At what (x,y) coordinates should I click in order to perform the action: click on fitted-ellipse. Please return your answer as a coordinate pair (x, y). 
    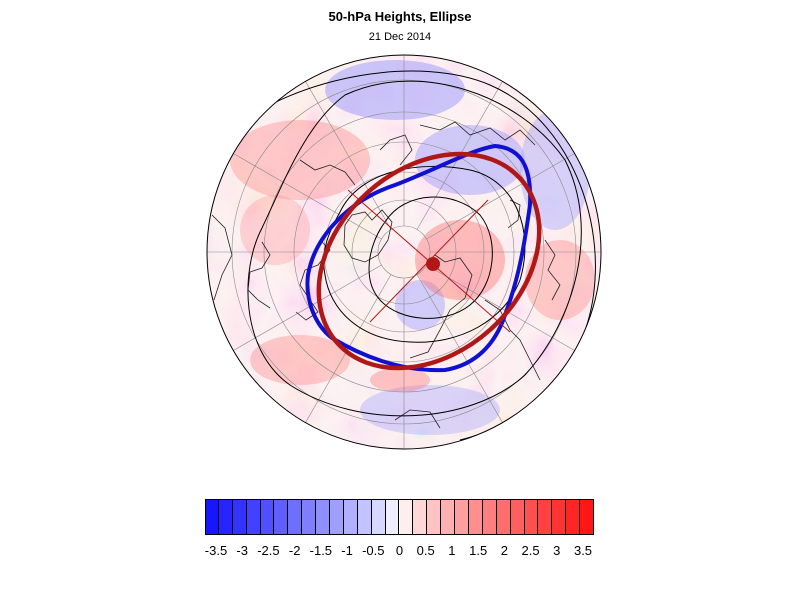
    Looking at the image, I should click on (429, 261).